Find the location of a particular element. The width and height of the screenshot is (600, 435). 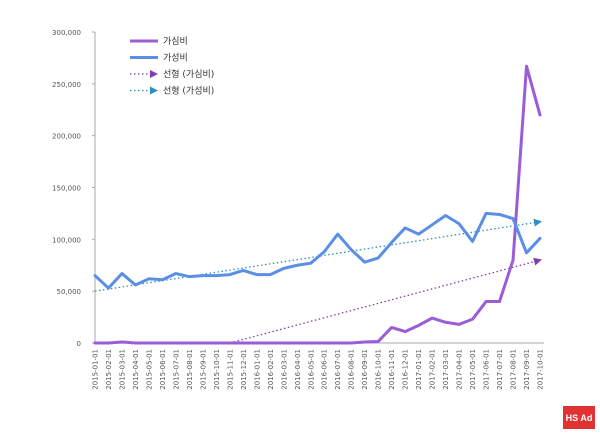

x-tick-label: 2015-04-01 is located at coordinates (136, 369).